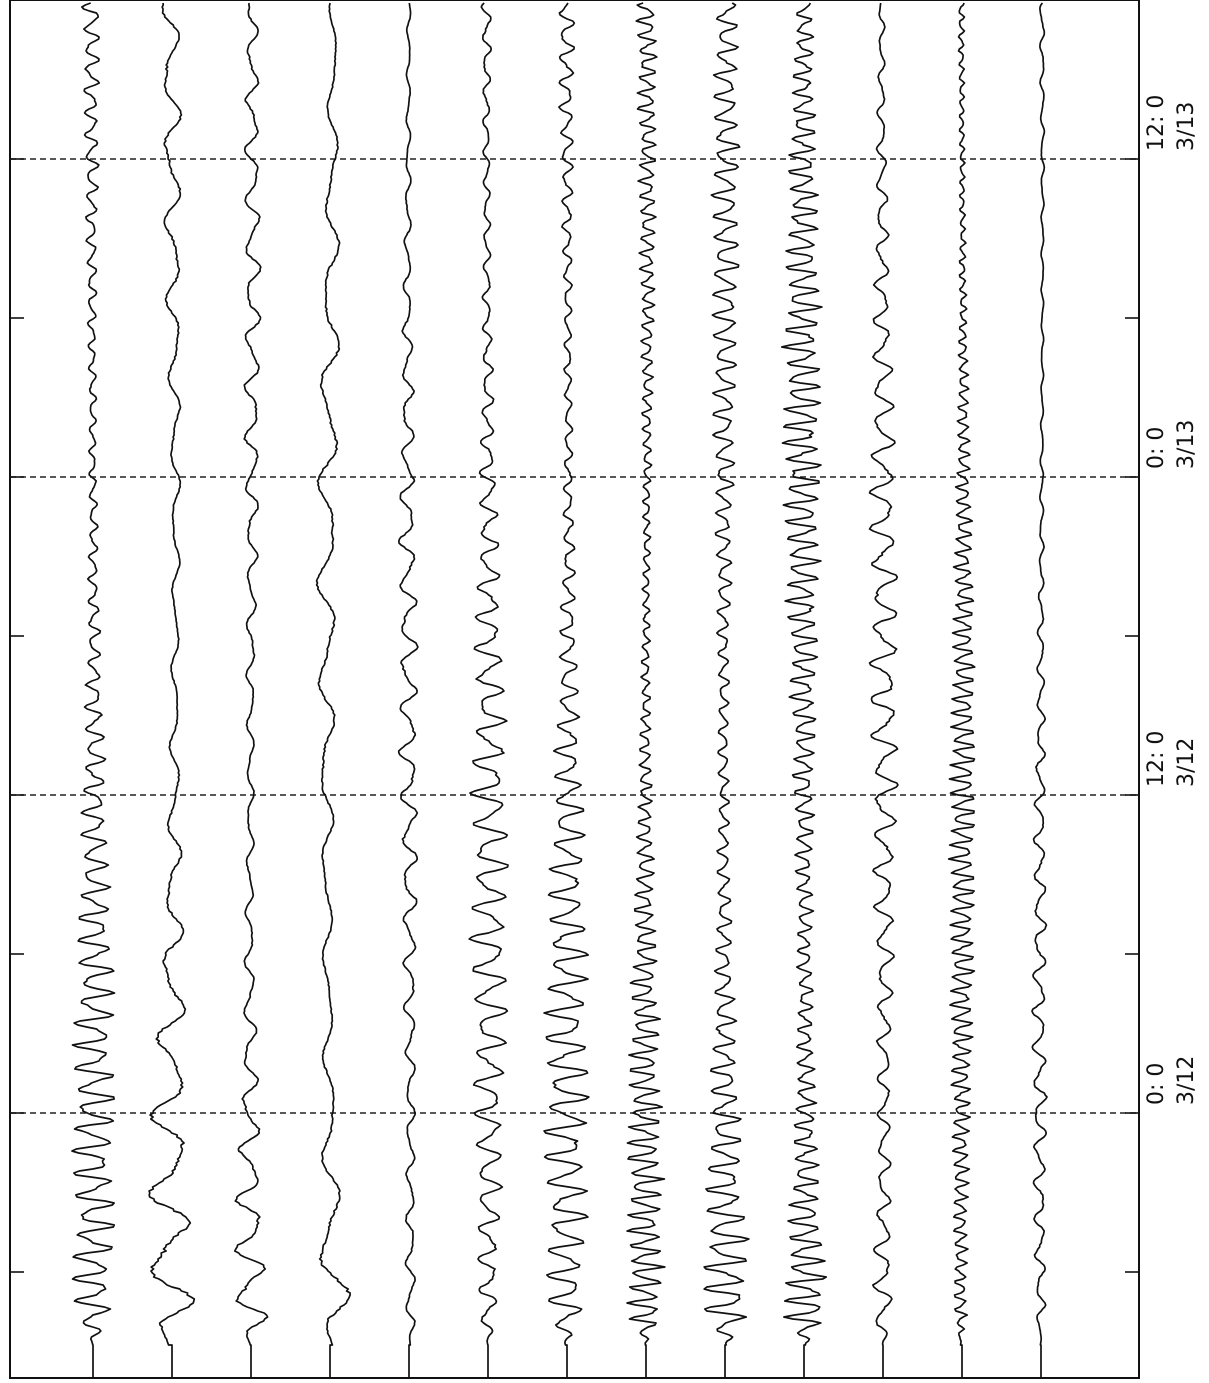 This screenshot has width=1209, height=1383. What do you see at coordinates (1186, 126) in the screenshot?
I see `time-label-3-13-1200-date: 3/13` at bounding box center [1186, 126].